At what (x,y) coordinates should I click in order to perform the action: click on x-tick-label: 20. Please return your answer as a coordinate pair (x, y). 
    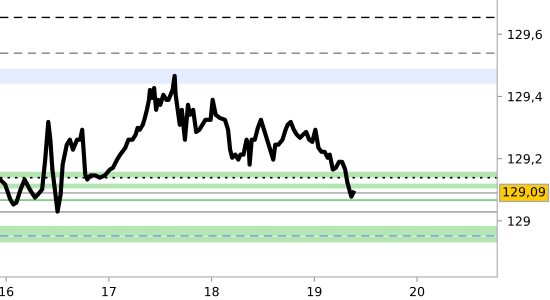
    Looking at the image, I should click on (417, 291).